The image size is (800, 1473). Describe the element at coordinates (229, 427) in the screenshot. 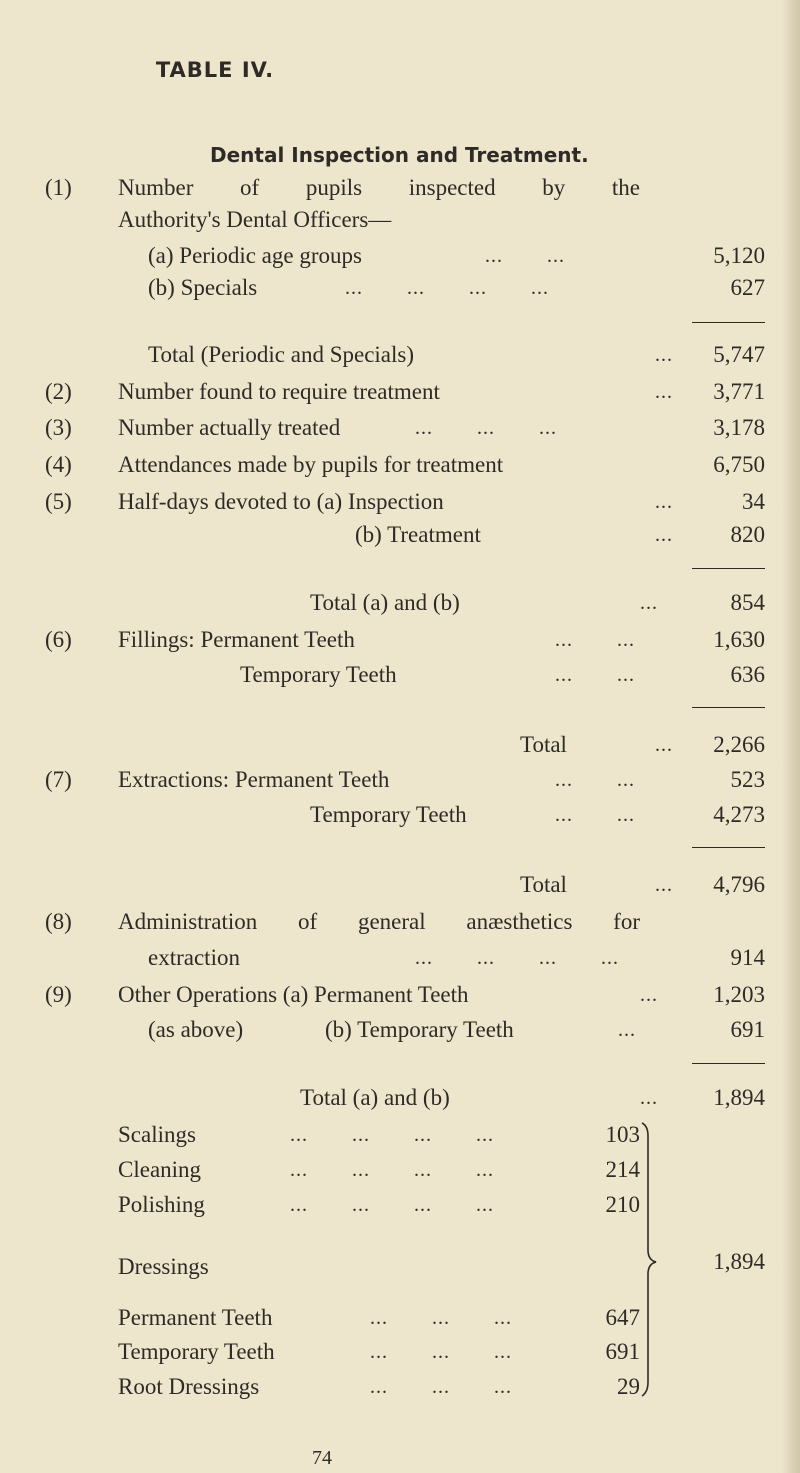

I see `row-label: Number actually treated` at that location.